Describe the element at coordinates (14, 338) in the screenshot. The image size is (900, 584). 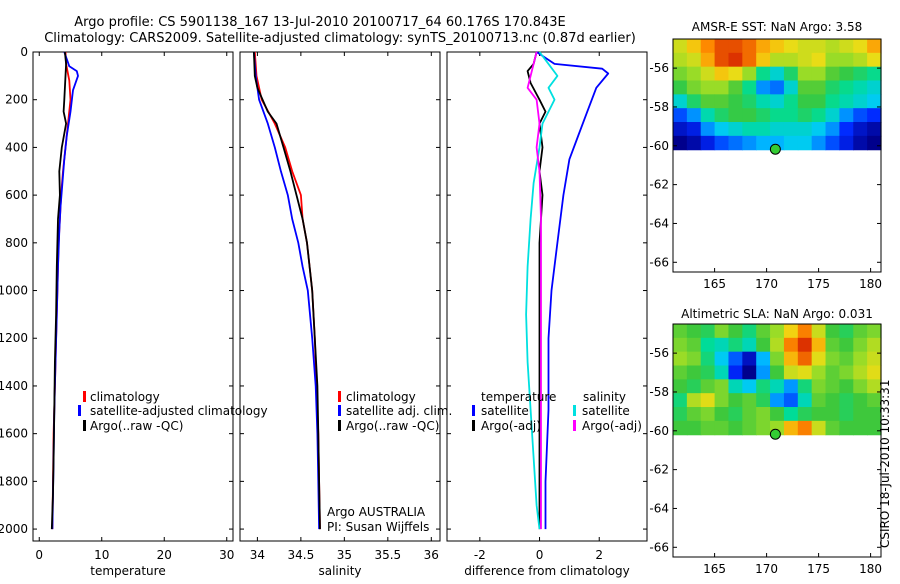
I see `depth-tick-label: 1200` at that location.